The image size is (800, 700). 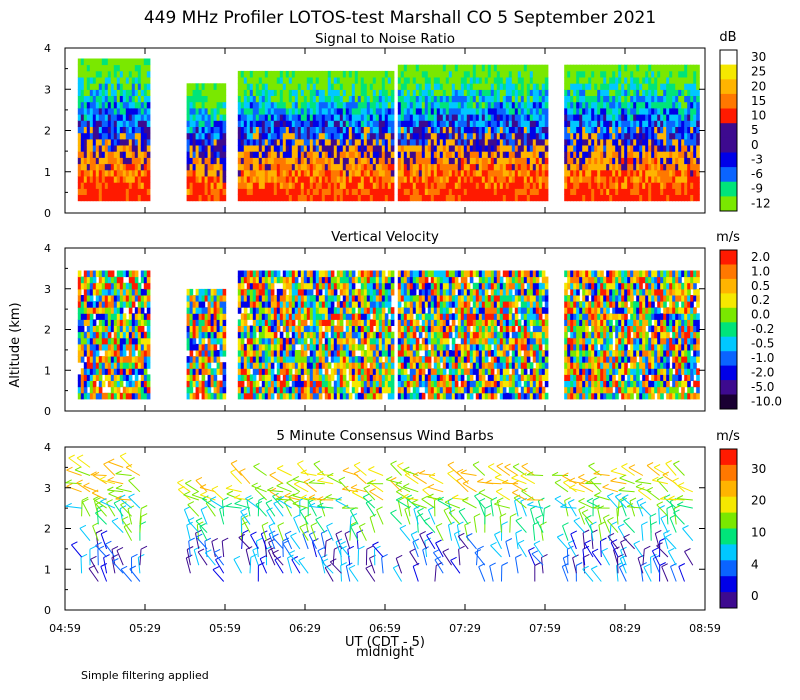 What do you see at coordinates (728, 175) in the screenshot?
I see `colorbar-swatch` at bounding box center [728, 175].